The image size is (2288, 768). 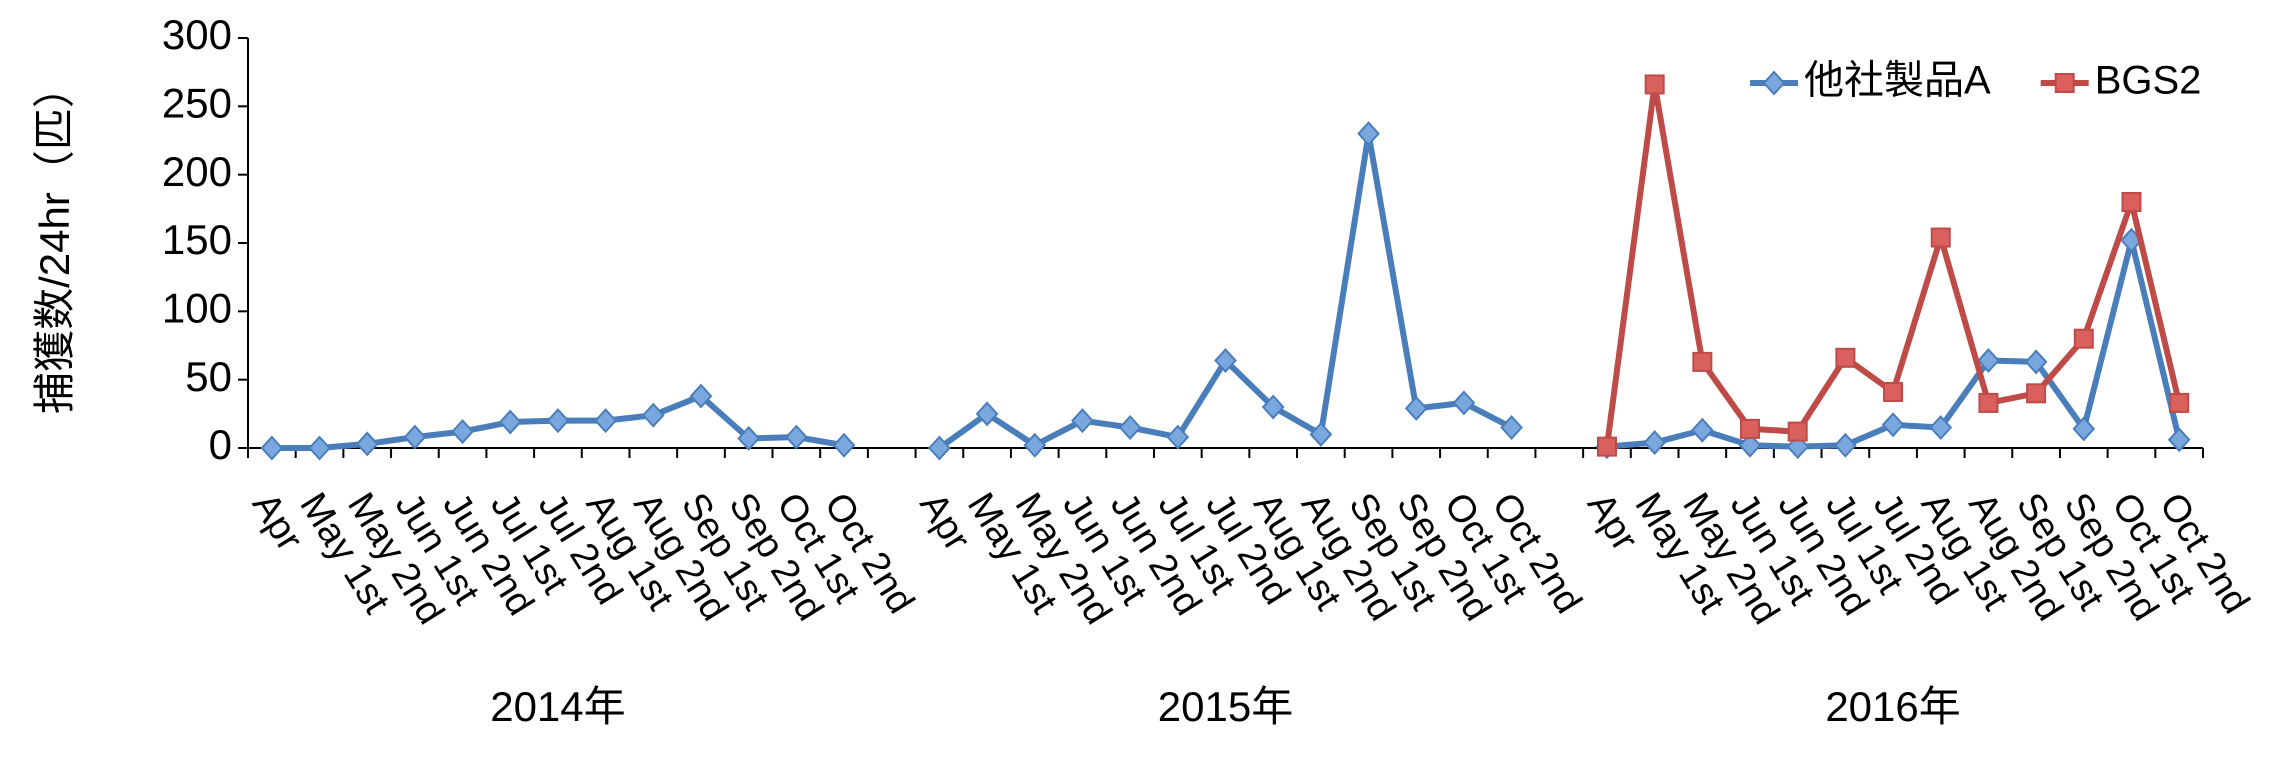 What do you see at coordinates (220, 444) in the screenshot?
I see `y-tick-label: 0` at bounding box center [220, 444].